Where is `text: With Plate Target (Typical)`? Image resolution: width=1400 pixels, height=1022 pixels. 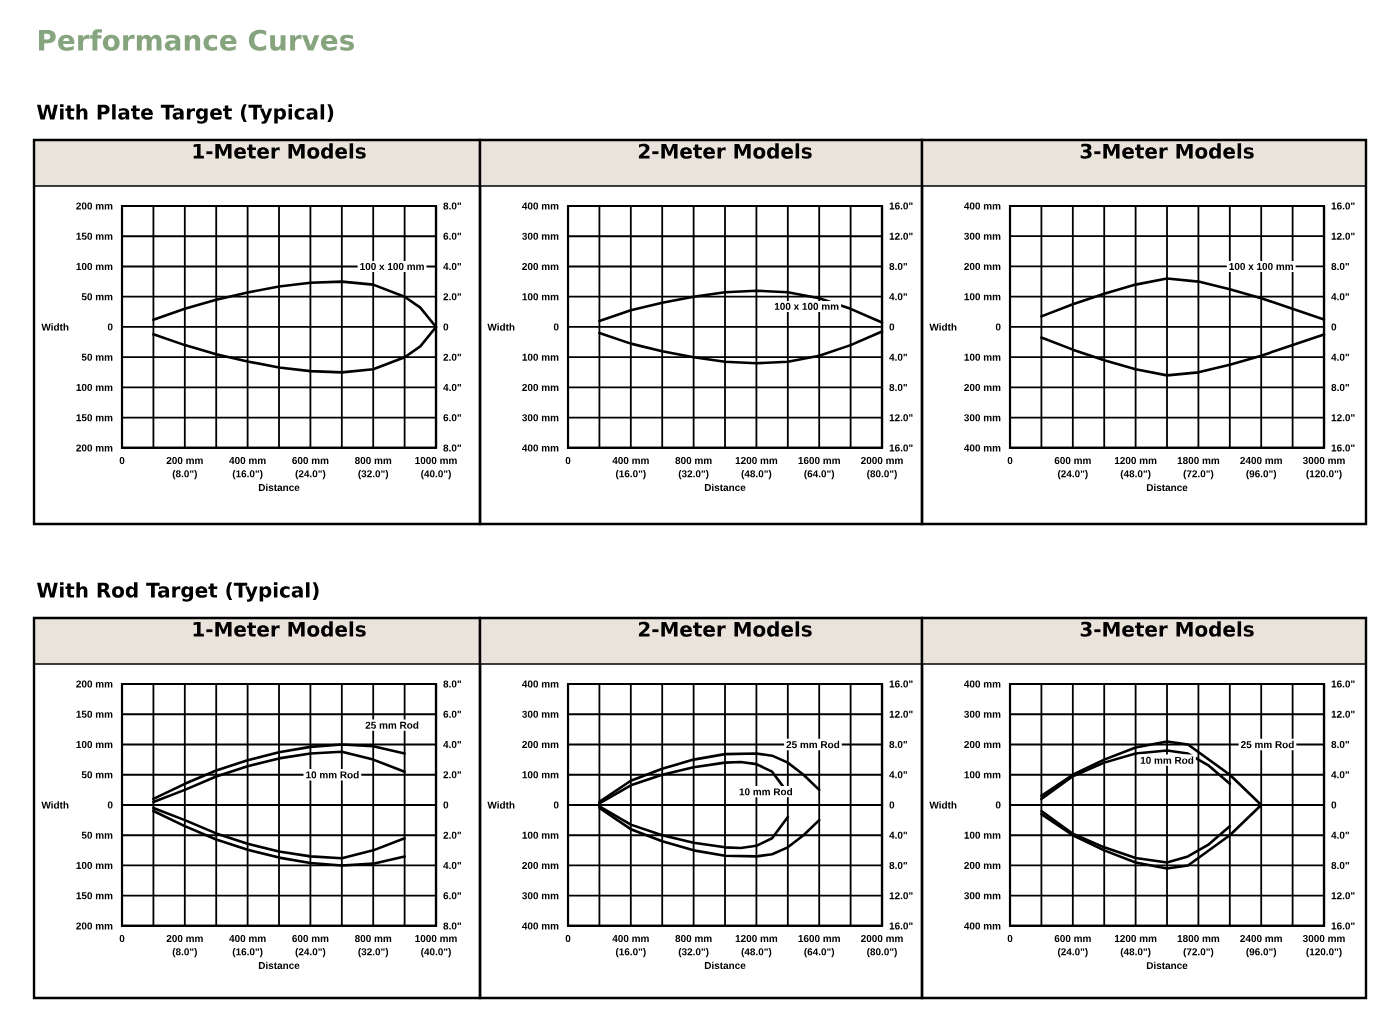
text: With Plate Target (Typical) is located at coordinates (185, 114).